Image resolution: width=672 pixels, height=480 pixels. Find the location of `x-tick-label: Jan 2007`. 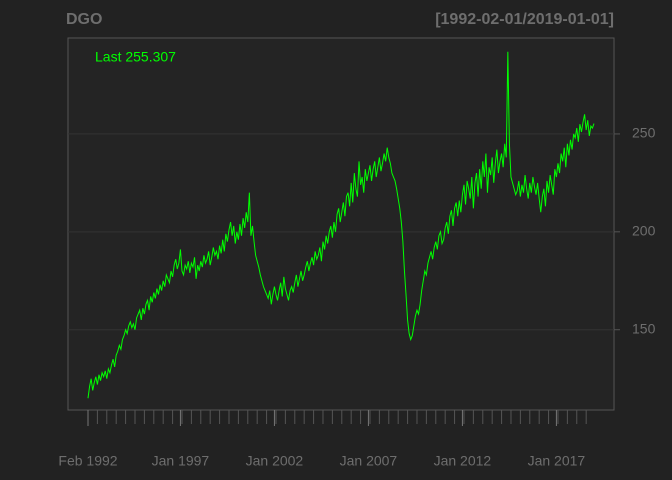

x-tick-label: Jan 2007 is located at coordinates (369, 461).